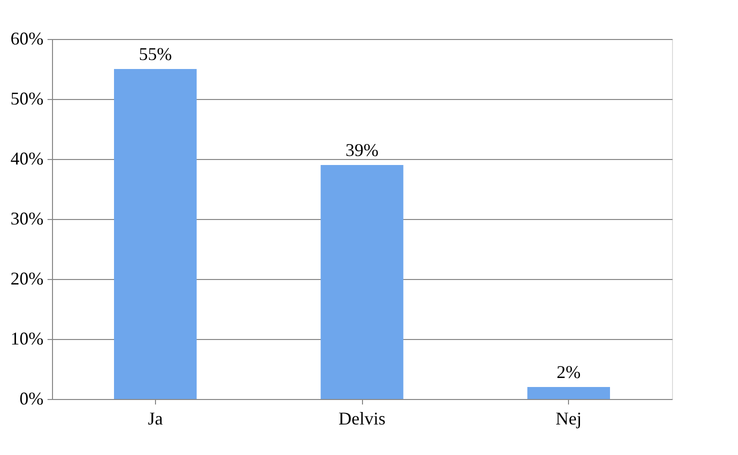  What do you see at coordinates (27, 278) in the screenshot?
I see `y-tick-label: 20%` at bounding box center [27, 278].